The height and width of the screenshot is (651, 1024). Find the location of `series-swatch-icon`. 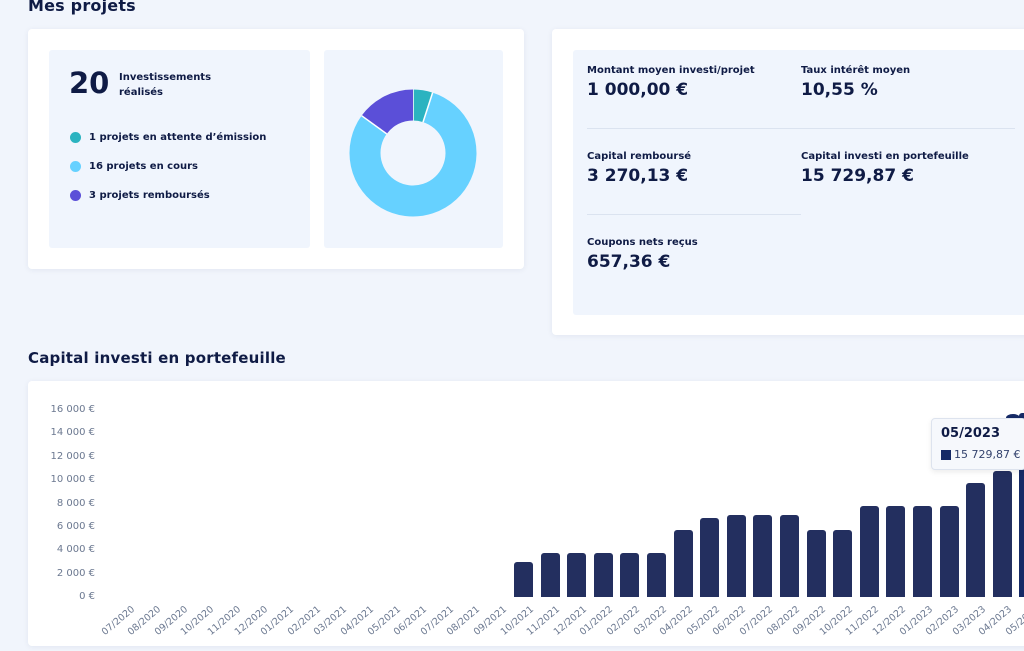

series-swatch-icon is located at coordinates (946, 454).